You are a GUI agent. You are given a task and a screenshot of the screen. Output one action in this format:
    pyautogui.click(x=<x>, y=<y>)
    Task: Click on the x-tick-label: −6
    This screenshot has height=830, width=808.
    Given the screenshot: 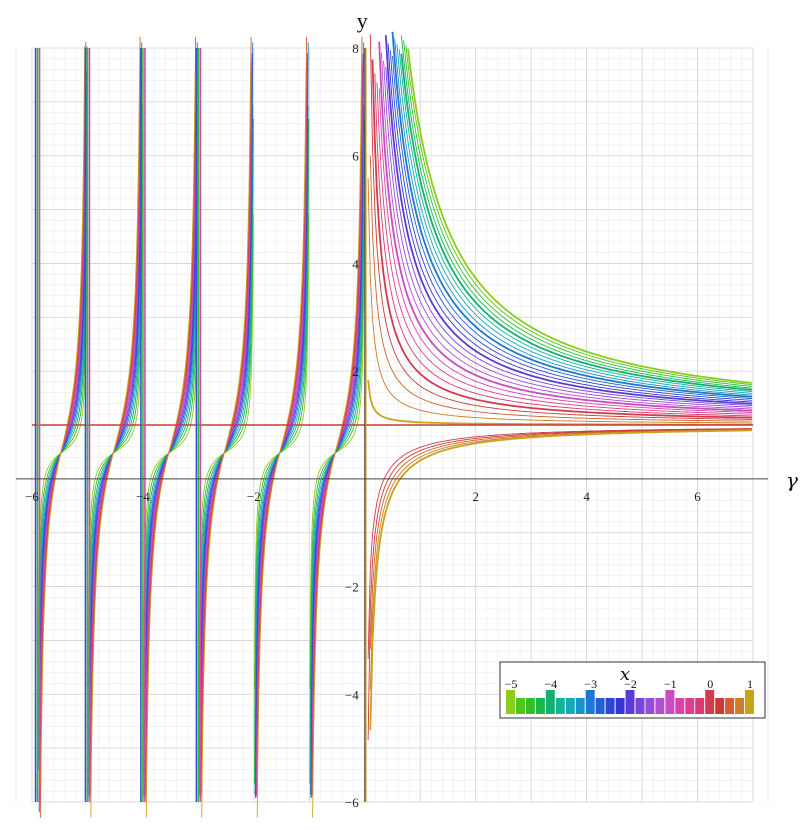 What is the action you would take?
    pyautogui.click(x=32, y=496)
    